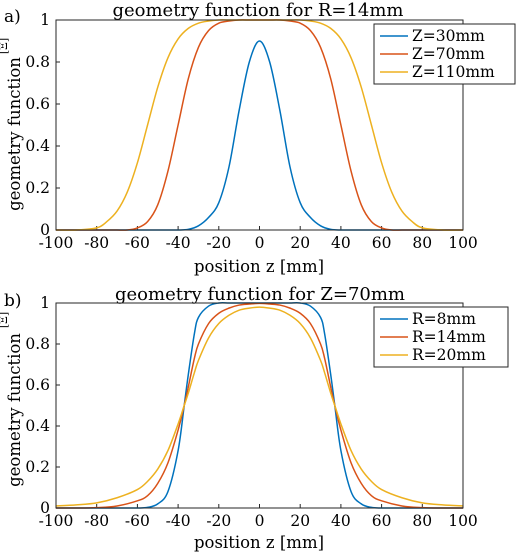  What do you see at coordinates (96, 521) in the screenshot?
I see `panel-b-x-tick-label: -80` at bounding box center [96, 521].